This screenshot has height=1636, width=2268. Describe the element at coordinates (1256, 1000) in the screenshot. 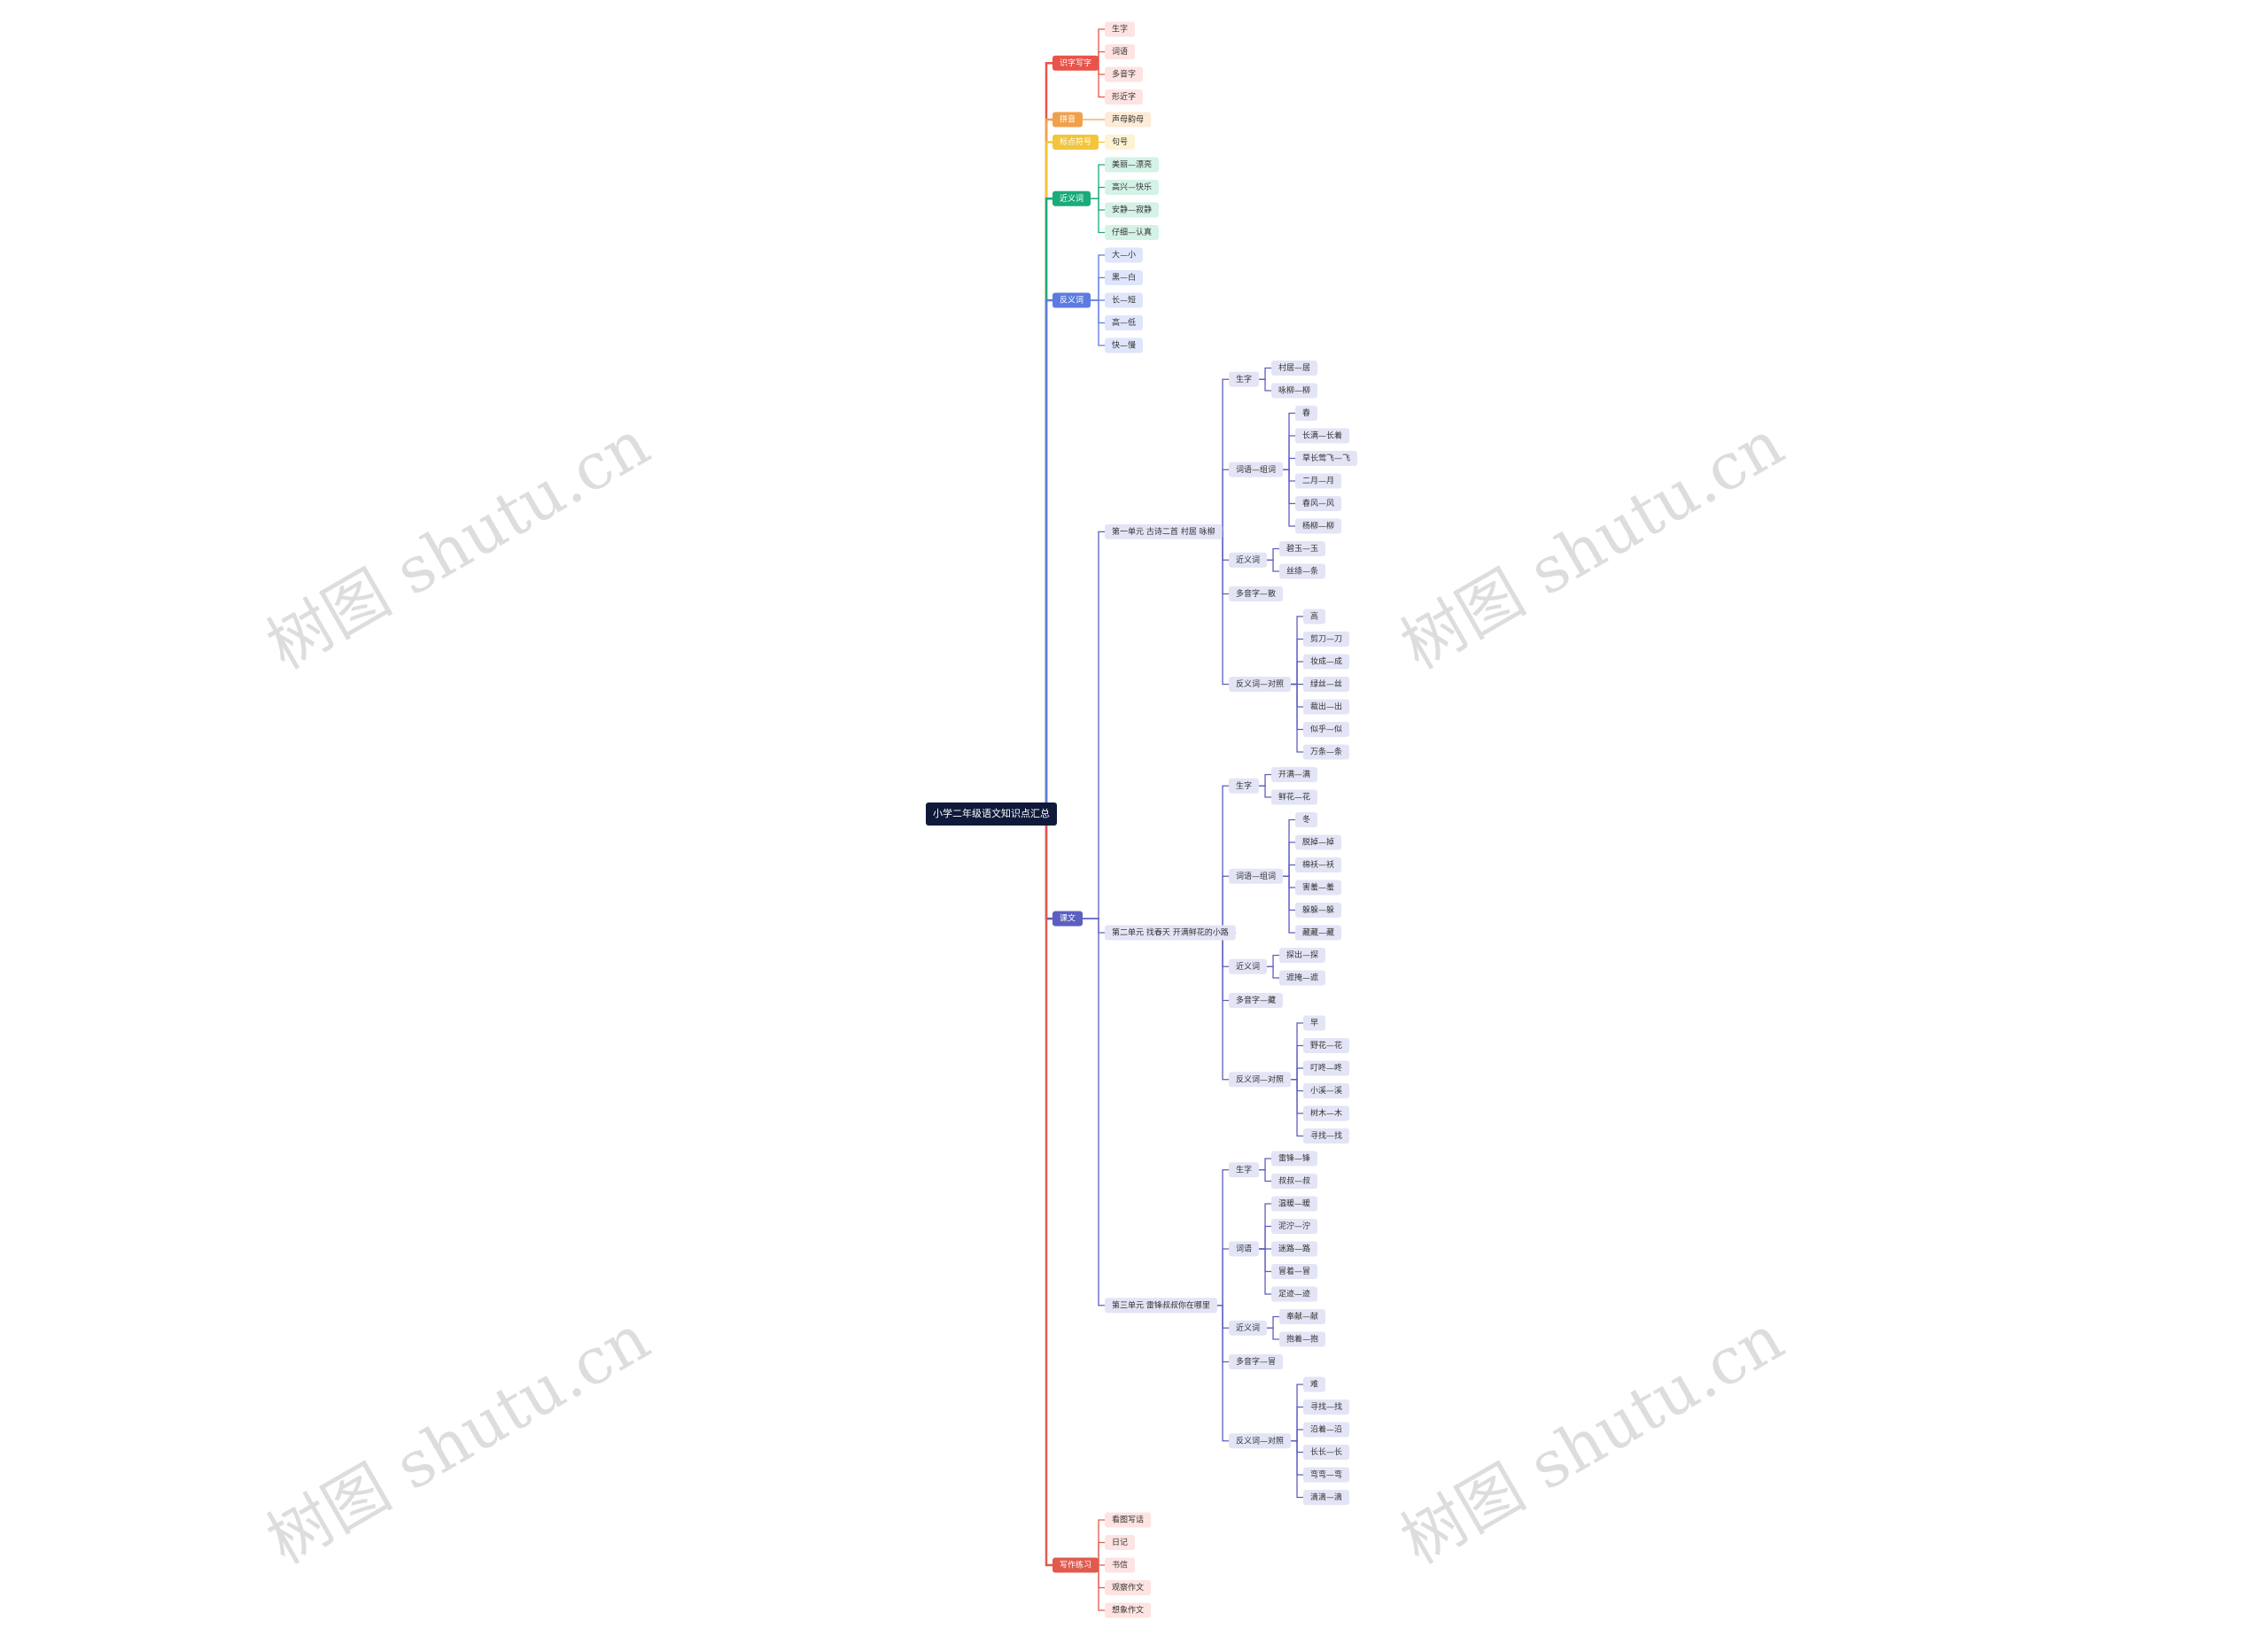

I see `node: 多音字—藏` at that location.